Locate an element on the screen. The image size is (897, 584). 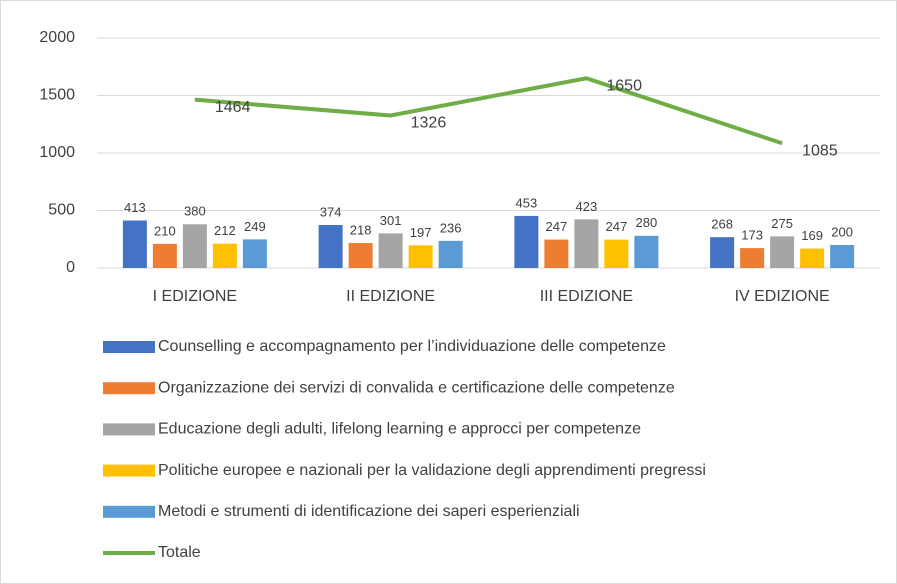
line is located at coordinates (488, 111).